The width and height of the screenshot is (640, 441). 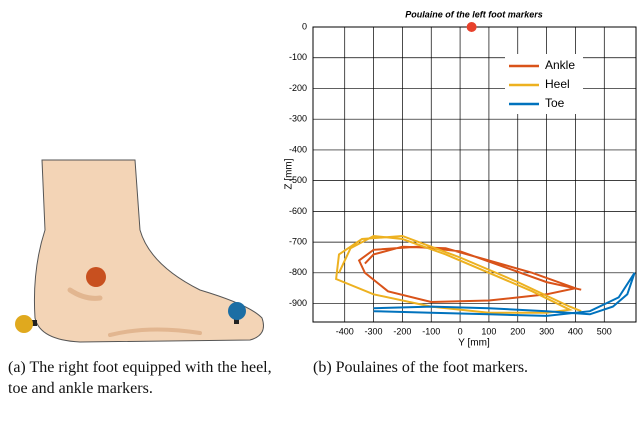 What do you see at coordinates (517, 331) in the screenshot?
I see `x-tick-label: 200` at bounding box center [517, 331].